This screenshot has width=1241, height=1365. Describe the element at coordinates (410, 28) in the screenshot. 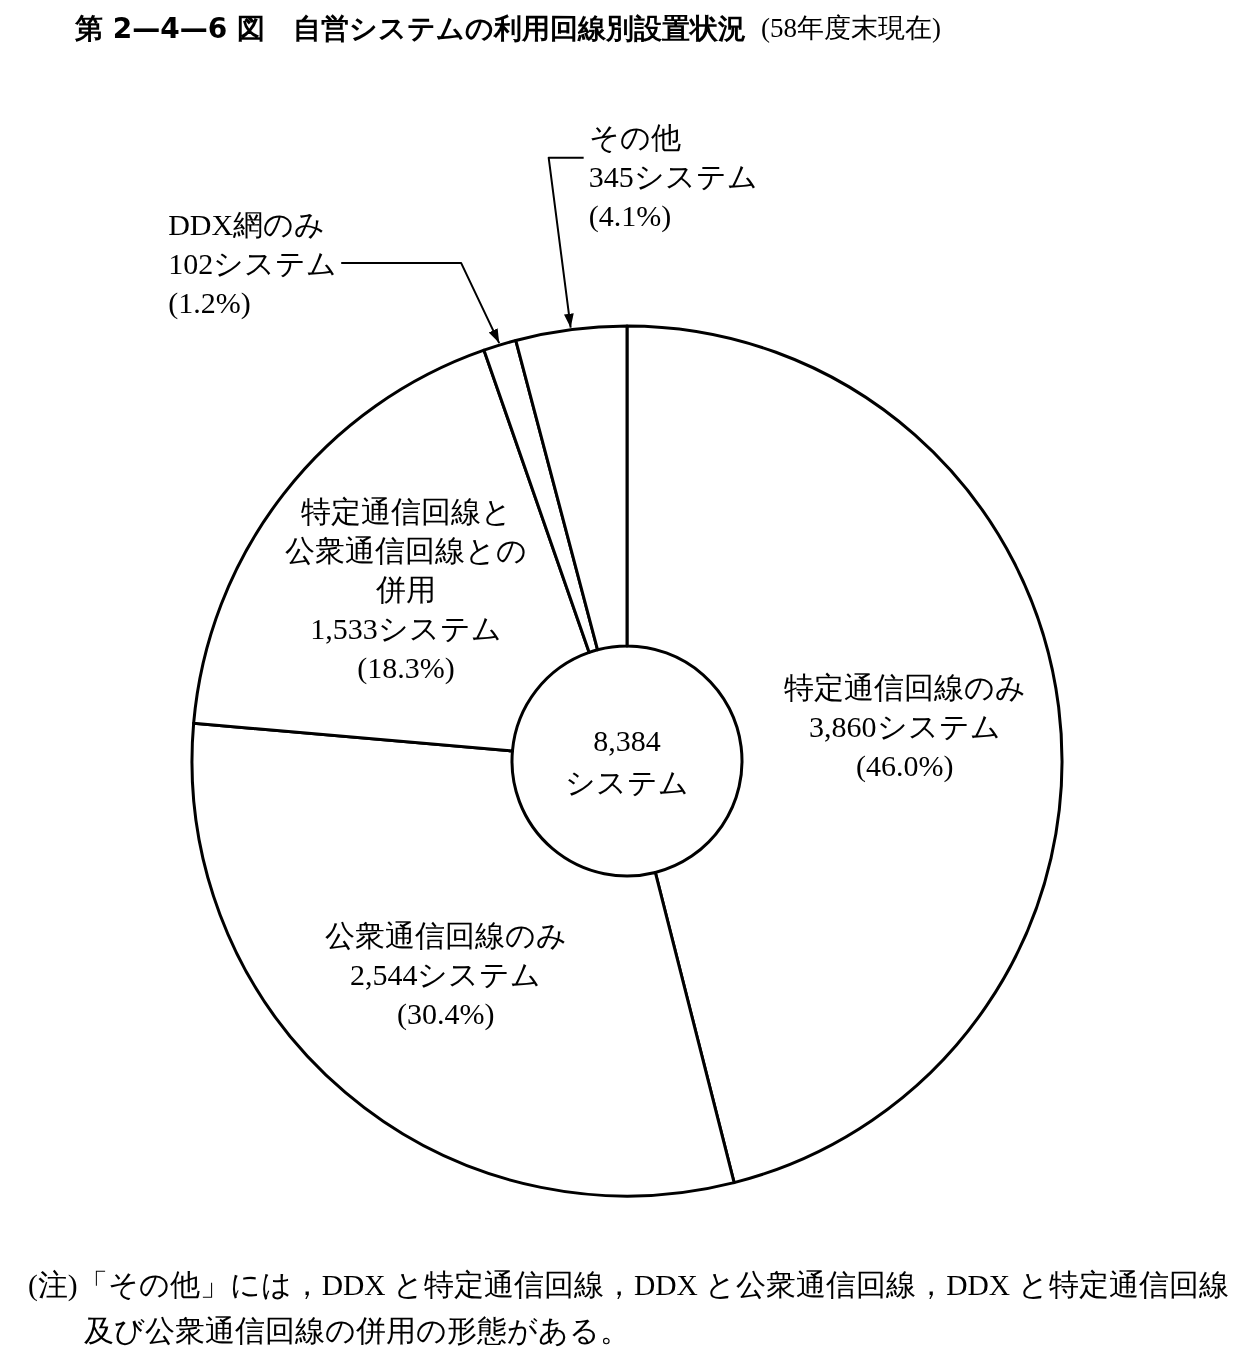

I see `title: 第 2—4—6 図 自営システムの利用回線別設置状況` at that location.